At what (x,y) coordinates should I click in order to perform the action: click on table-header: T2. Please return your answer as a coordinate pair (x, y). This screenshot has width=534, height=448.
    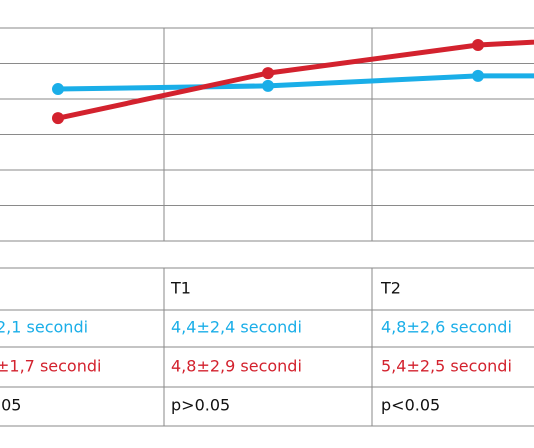
    Looking at the image, I should click on (390, 288).